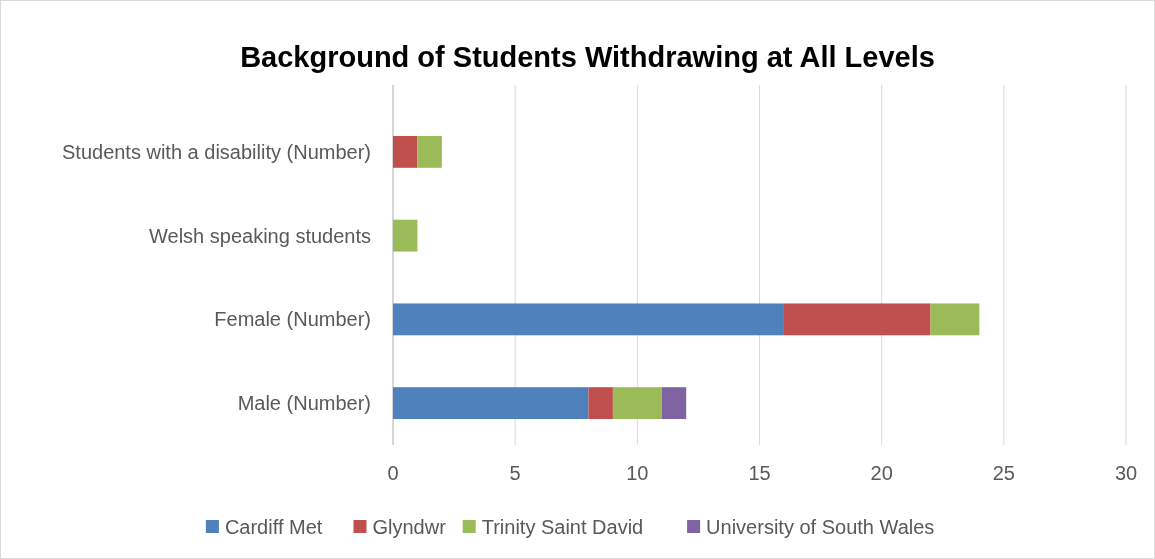 The image size is (1155, 559). Describe the element at coordinates (587, 57) in the screenshot. I see `chart-title: Background of Students Withdrawing at All Levels` at that location.